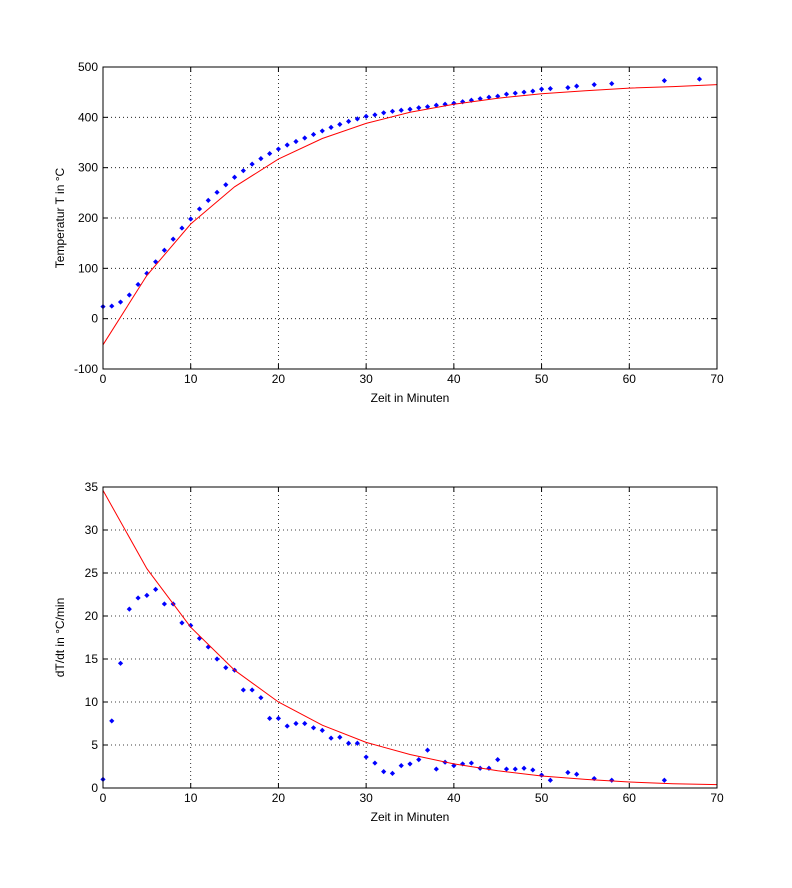  What do you see at coordinates (94, 319) in the screenshot?
I see `y-tick-label: 0` at bounding box center [94, 319].